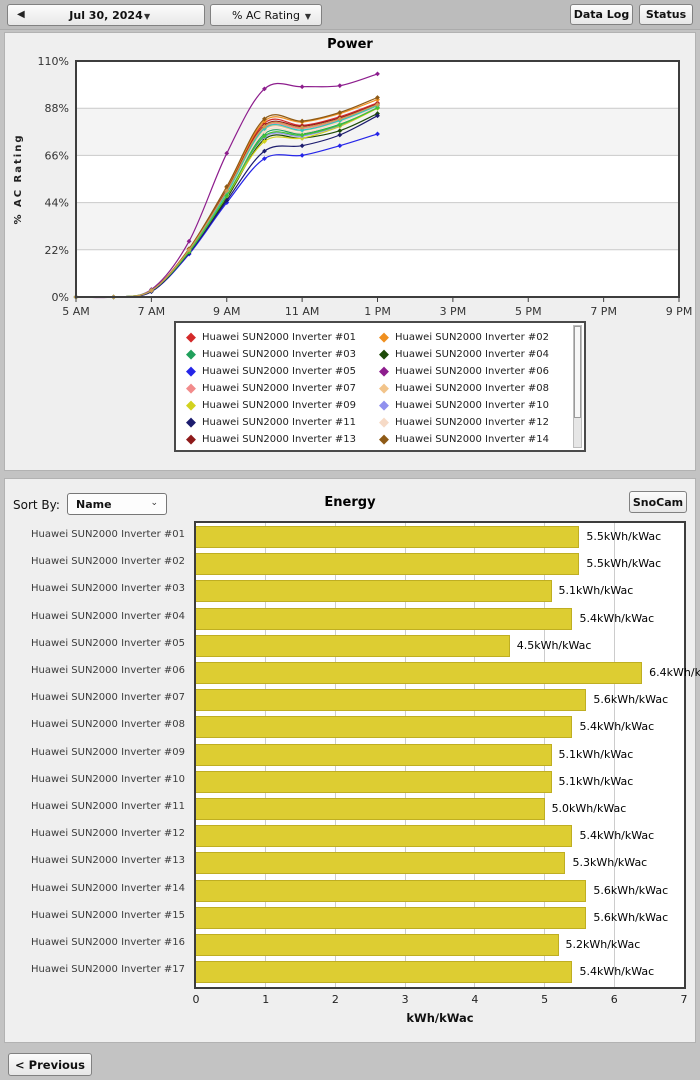 This screenshot has width=700, height=1080. I want to click on status-button: Status, so click(666, 14).